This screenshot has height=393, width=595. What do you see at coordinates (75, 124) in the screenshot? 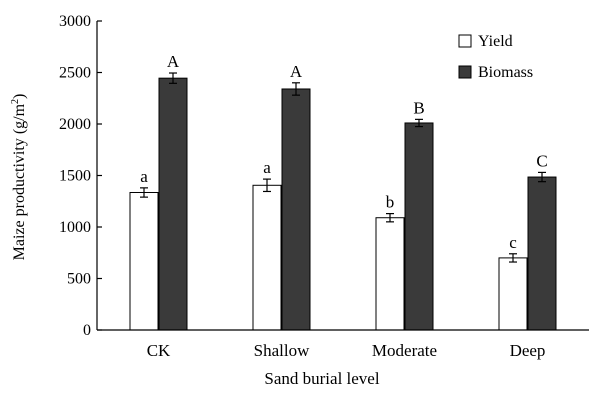
I see `y-tick-label: 2000` at bounding box center [75, 124].